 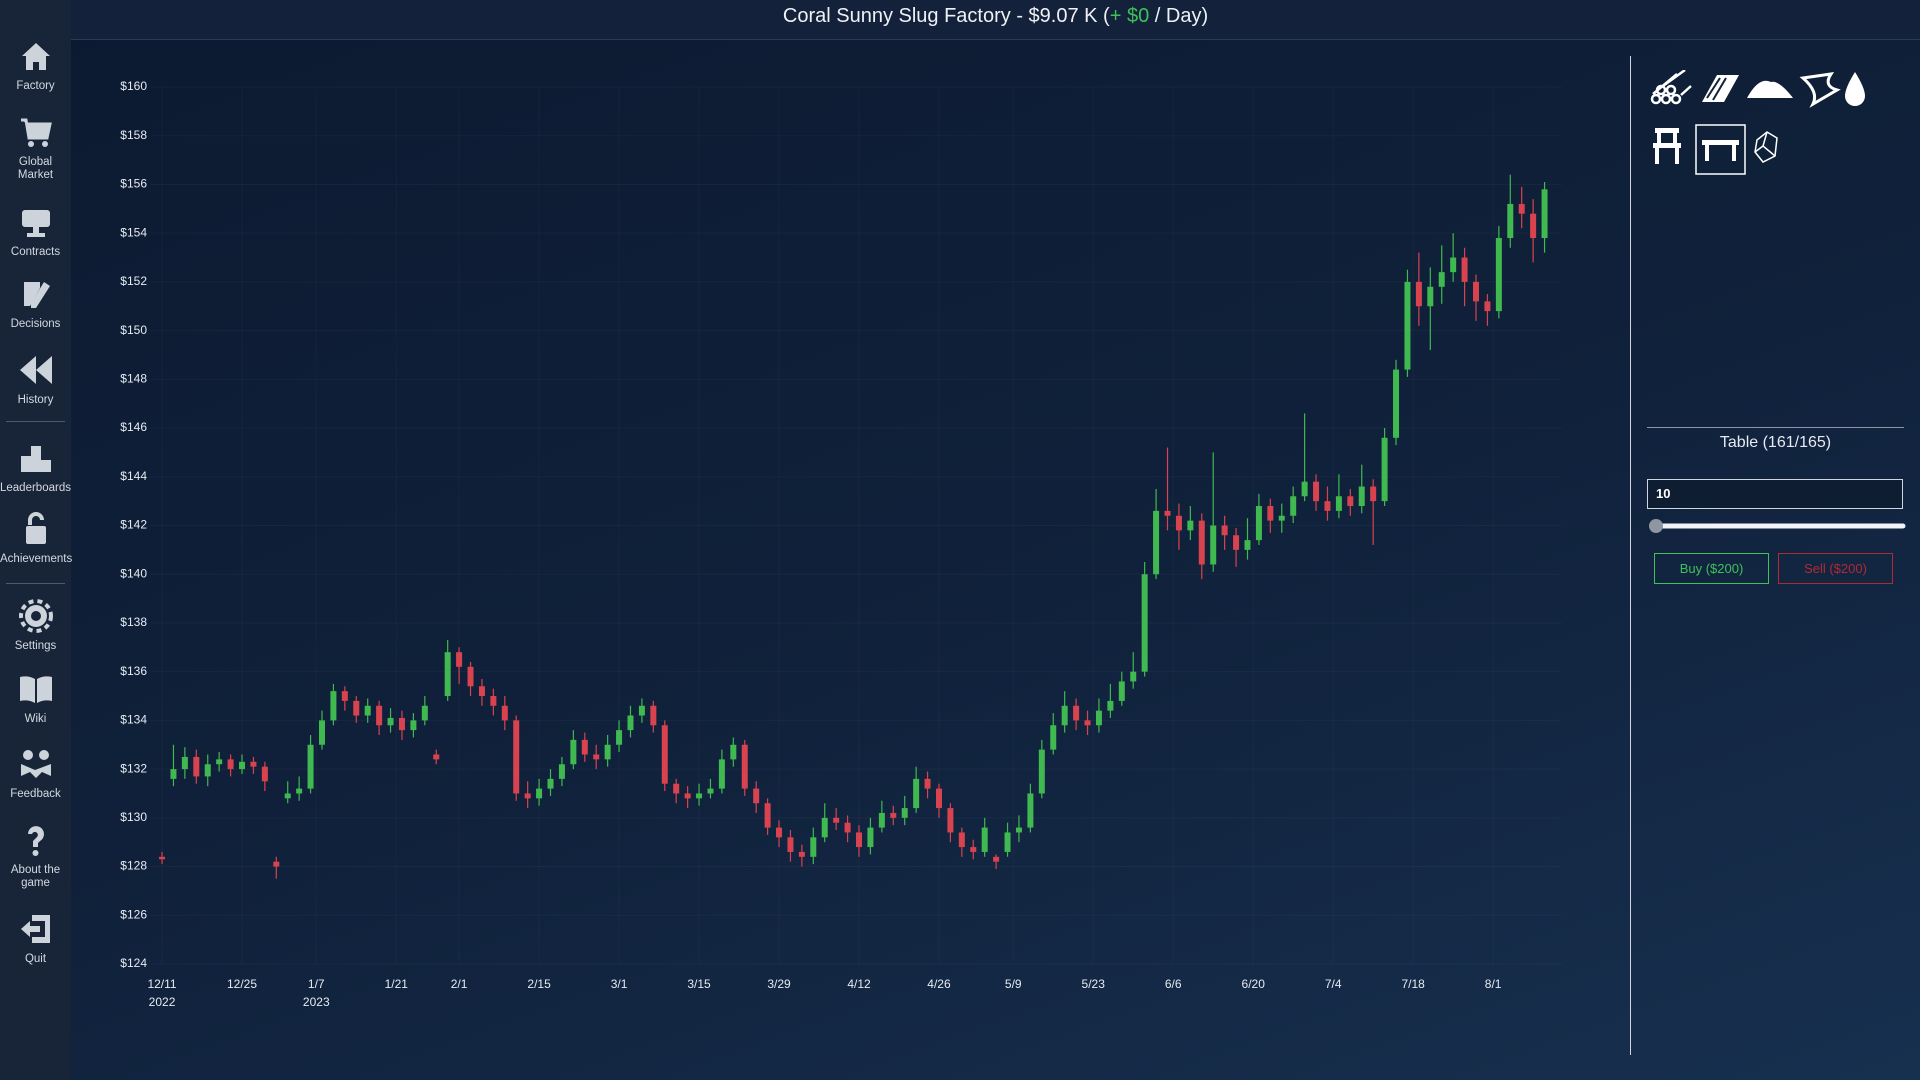 What do you see at coordinates (133, 768) in the screenshot?
I see `y-tick-label: $132` at bounding box center [133, 768].